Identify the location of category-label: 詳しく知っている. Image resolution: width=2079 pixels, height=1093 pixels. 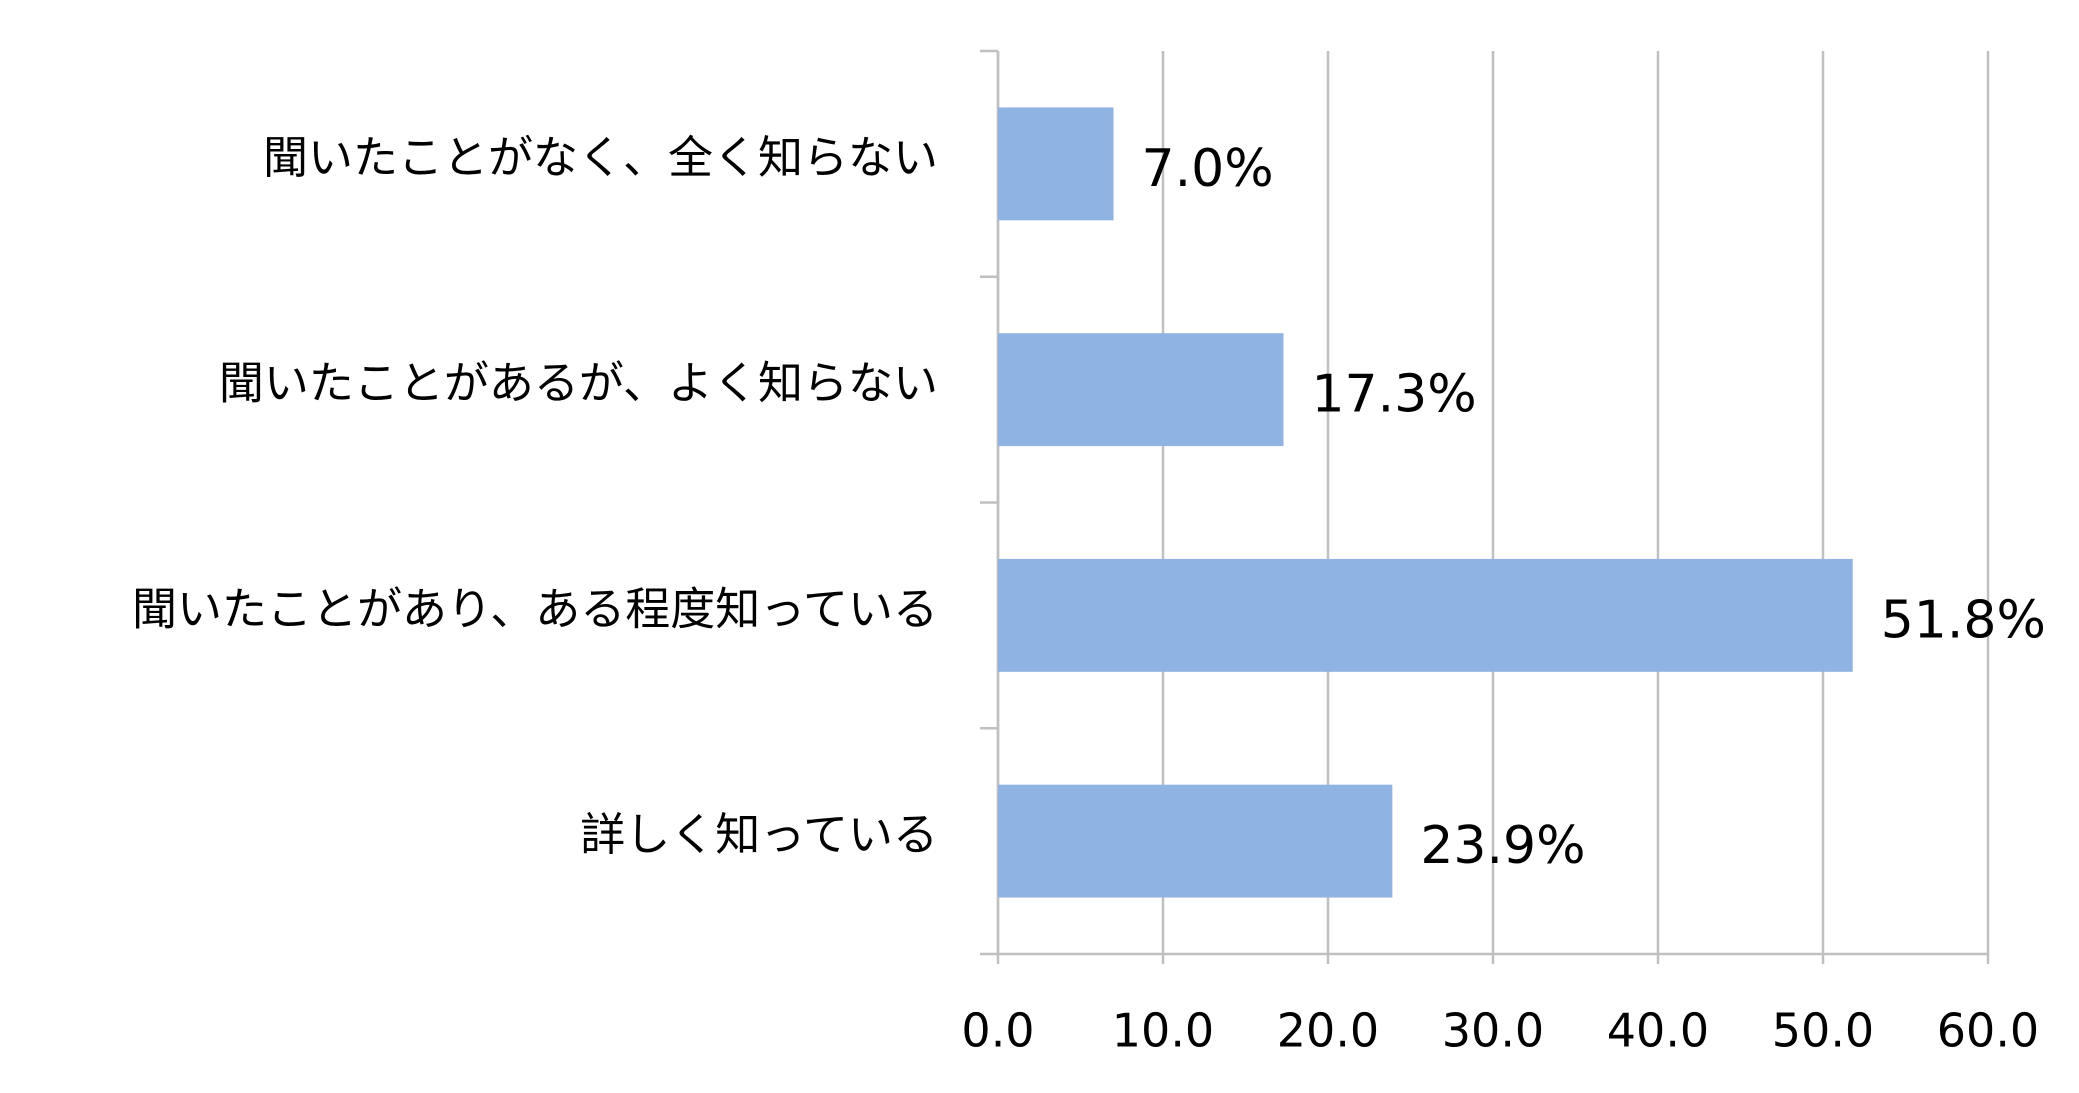
(759, 834).